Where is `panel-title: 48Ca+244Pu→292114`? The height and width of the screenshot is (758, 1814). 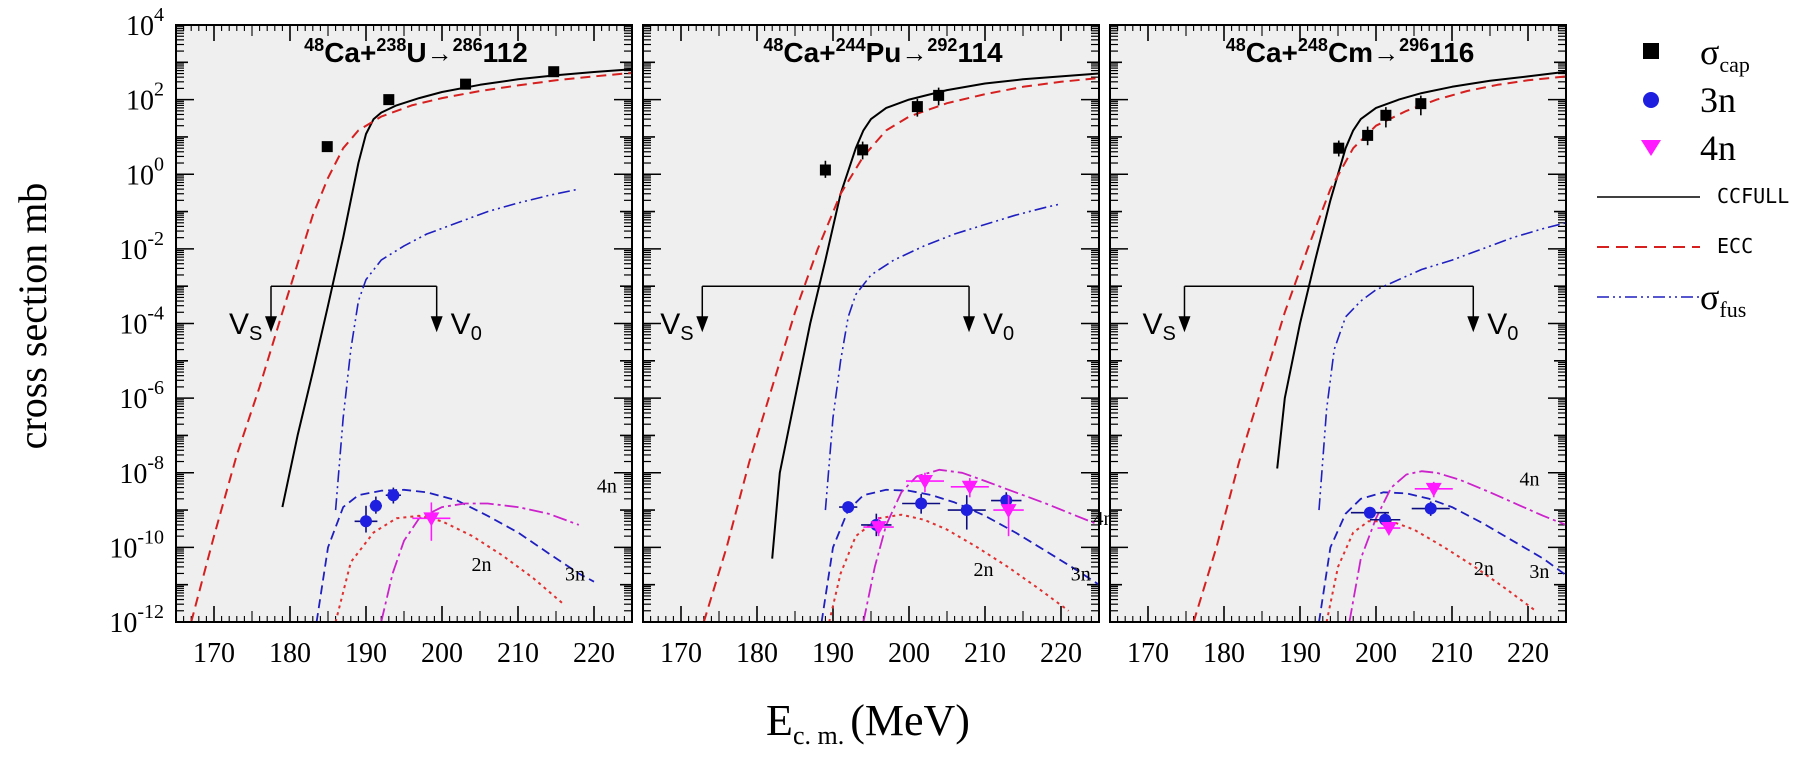
panel-title: 48Ca+244Pu→292114 is located at coordinates (883, 51).